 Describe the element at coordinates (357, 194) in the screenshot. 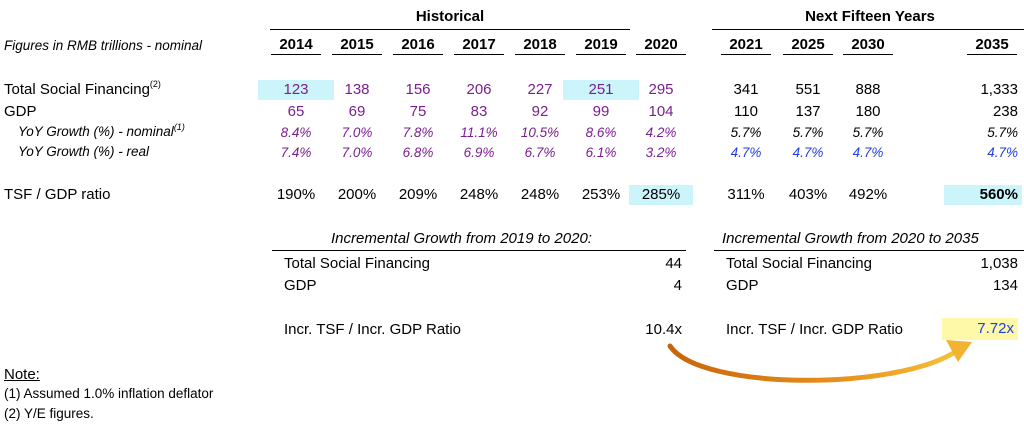

I see `ratio-value-2015: 200%` at that location.